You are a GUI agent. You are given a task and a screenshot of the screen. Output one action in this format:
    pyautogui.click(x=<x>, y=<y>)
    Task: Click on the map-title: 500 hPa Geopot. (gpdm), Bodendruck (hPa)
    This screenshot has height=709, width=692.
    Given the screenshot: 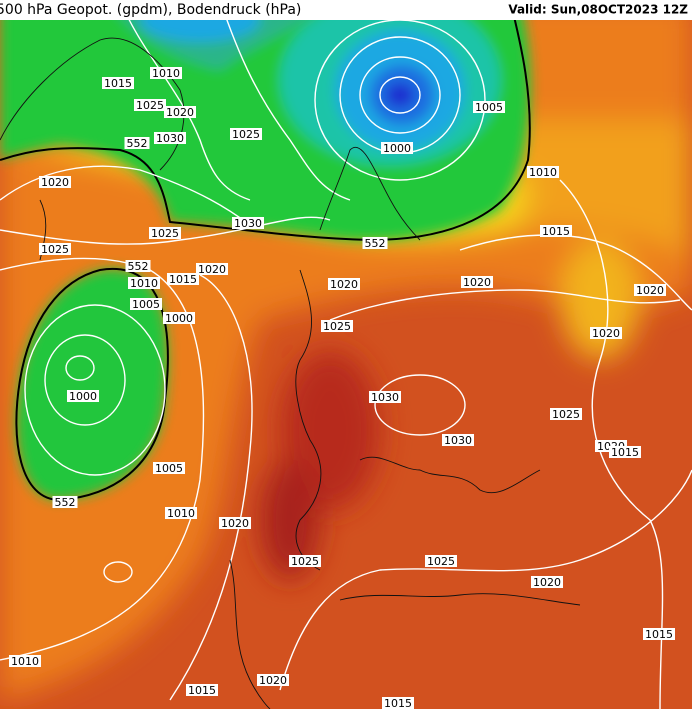 What is the action you would take?
    pyautogui.click(x=150, y=10)
    